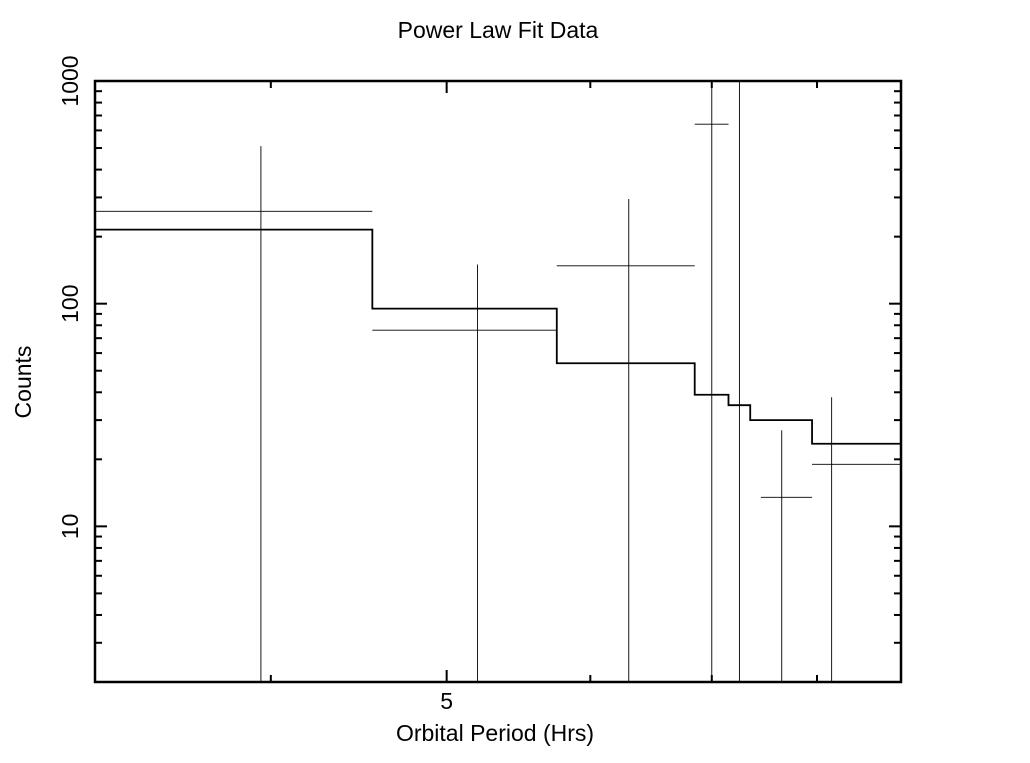  What do you see at coordinates (70, 303) in the screenshot?
I see `y-tick-label: 100` at bounding box center [70, 303].